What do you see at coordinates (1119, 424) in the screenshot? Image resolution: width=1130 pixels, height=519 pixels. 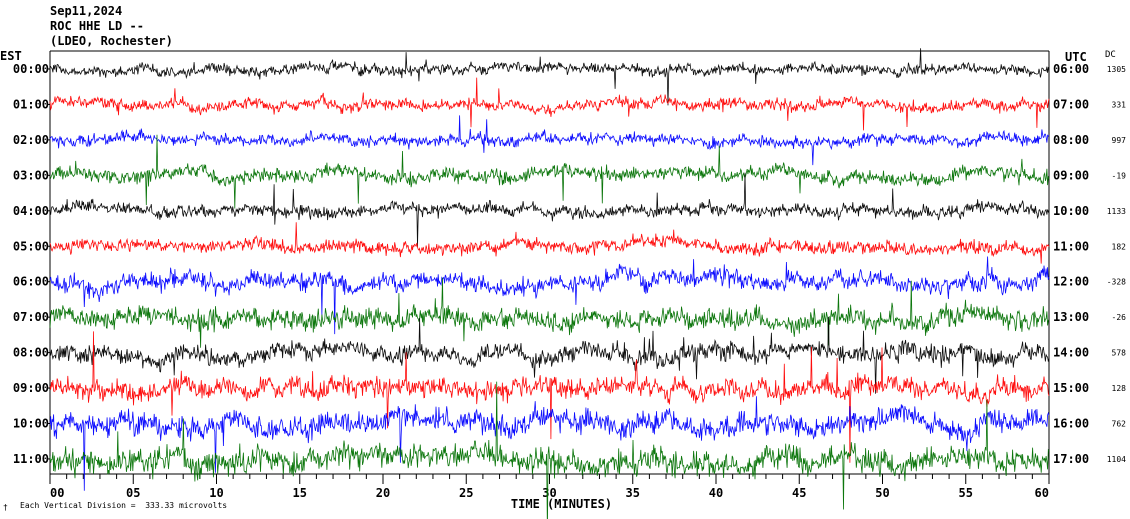 I see `dc-offset-value: 762` at bounding box center [1119, 424].